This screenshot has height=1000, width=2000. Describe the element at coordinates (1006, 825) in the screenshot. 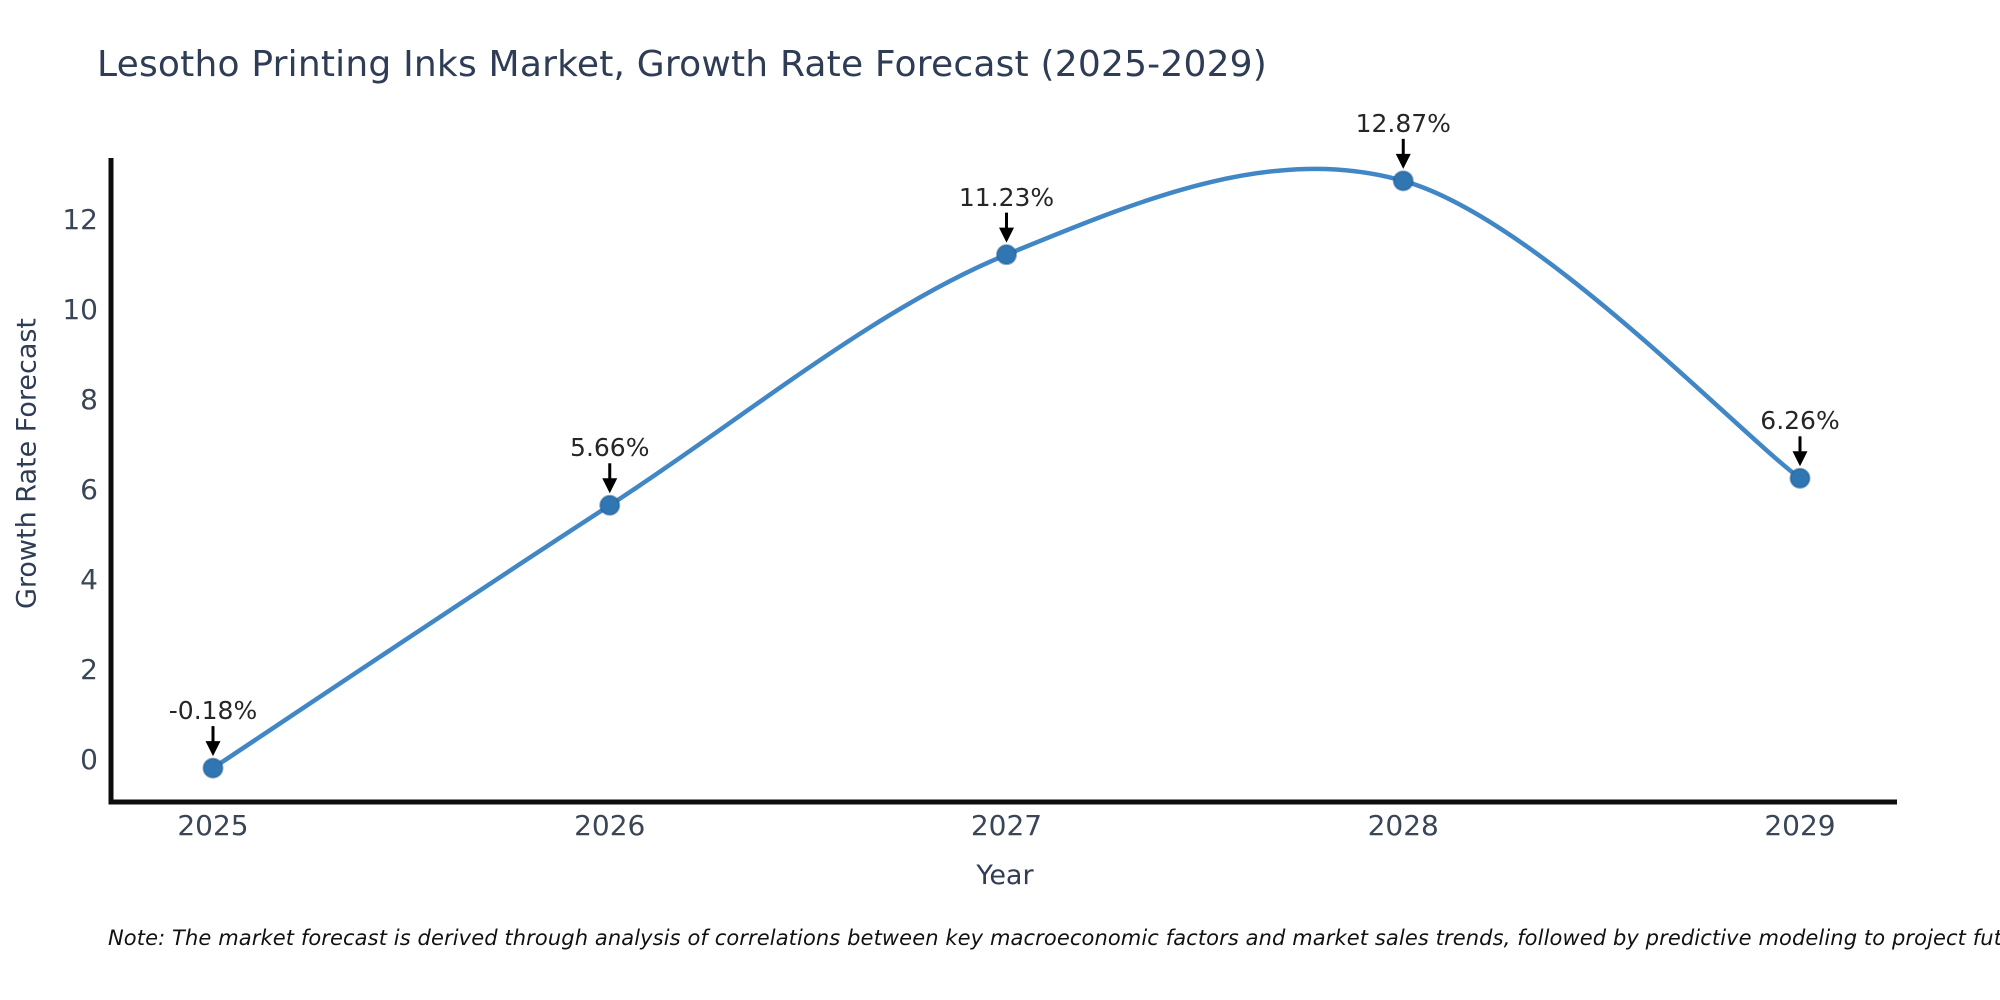

I see `x-tick-label: 2027` at that location.